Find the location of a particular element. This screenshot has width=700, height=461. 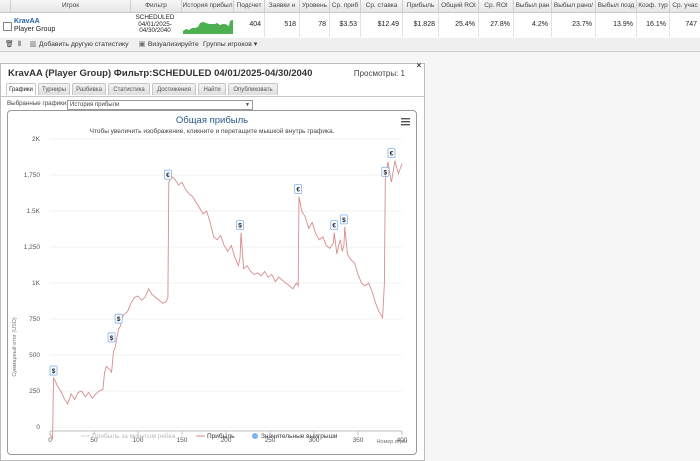

close-icon: × is located at coordinates (419, 65).